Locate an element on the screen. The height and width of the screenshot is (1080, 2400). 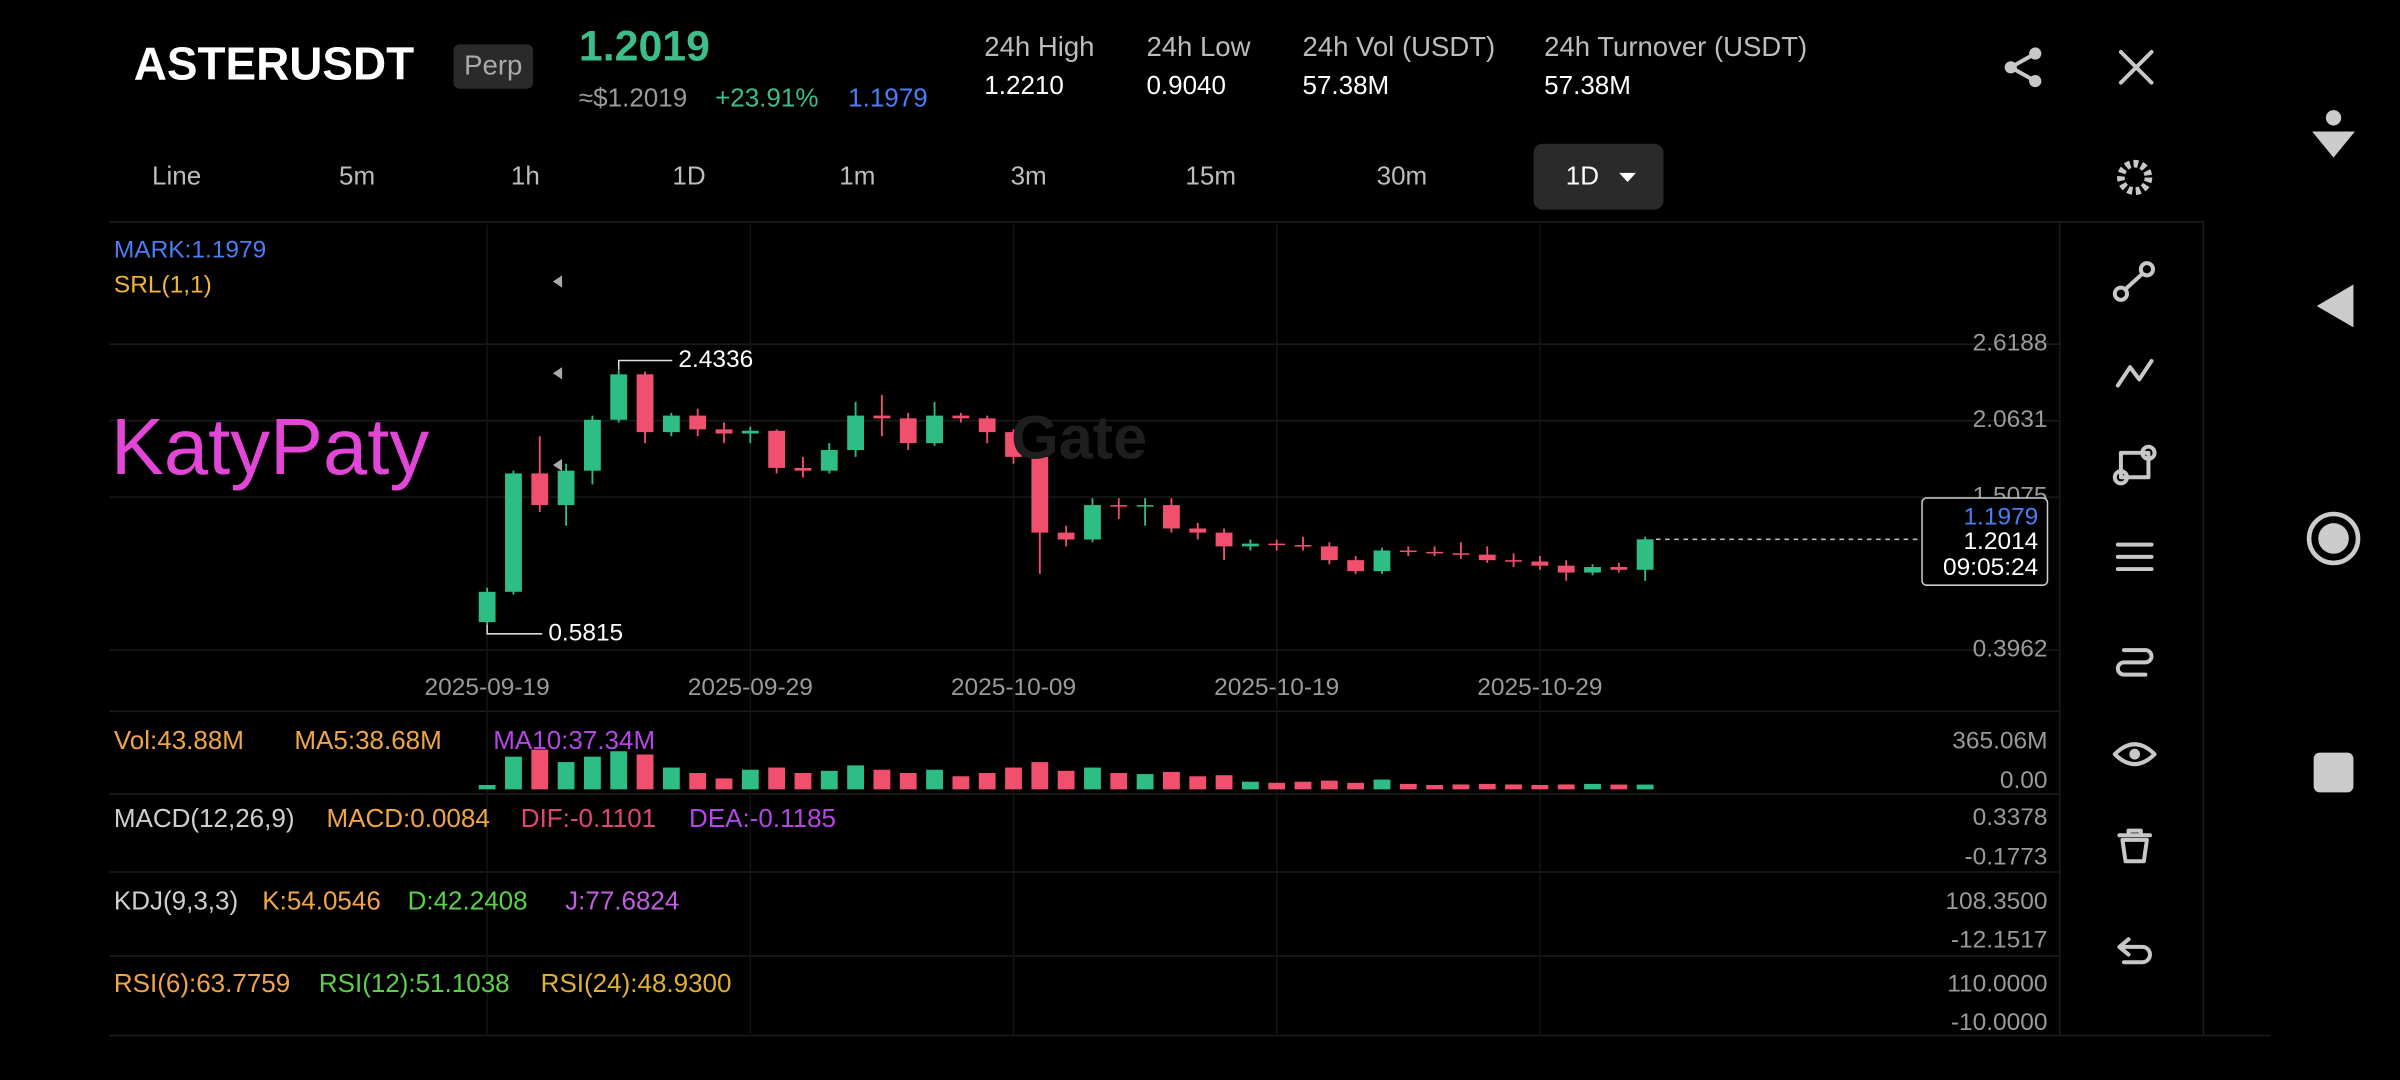
high-pointer is located at coordinates (645, 364).